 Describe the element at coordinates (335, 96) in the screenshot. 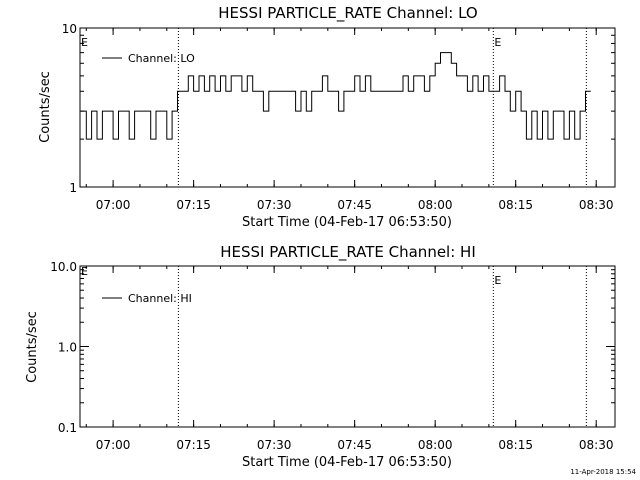

I see `series-line-channel-lo` at that location.